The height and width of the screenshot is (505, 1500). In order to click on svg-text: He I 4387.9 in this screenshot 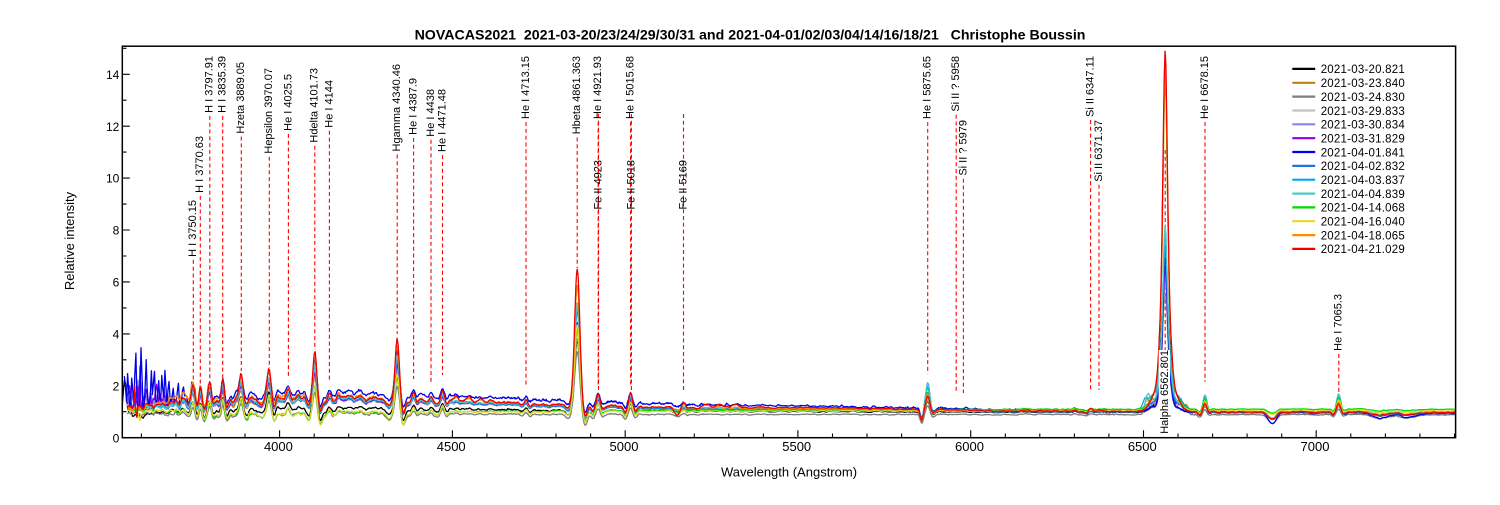, I will do `click(414, 106)`.